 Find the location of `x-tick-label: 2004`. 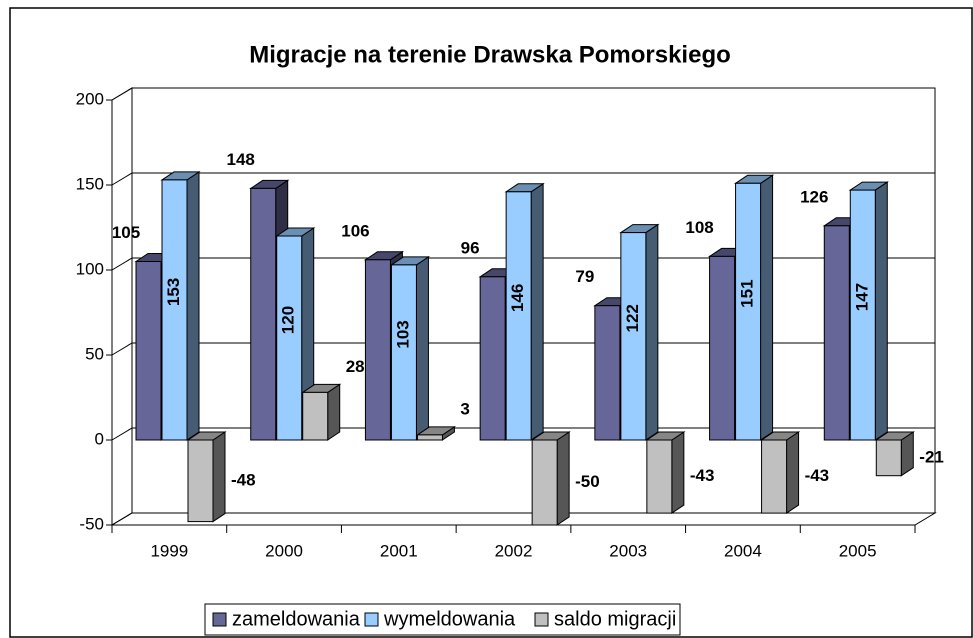

x-tick-label: 2004 is located at coordinates (743, 550).